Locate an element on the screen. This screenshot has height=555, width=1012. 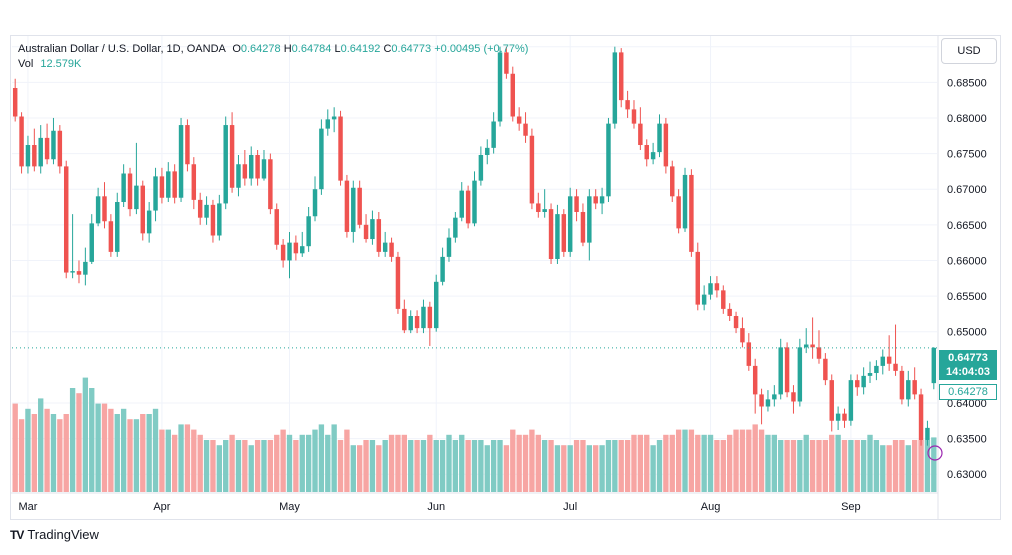
y-tick-label: 0.68000 is located at coordinates (967, 119).